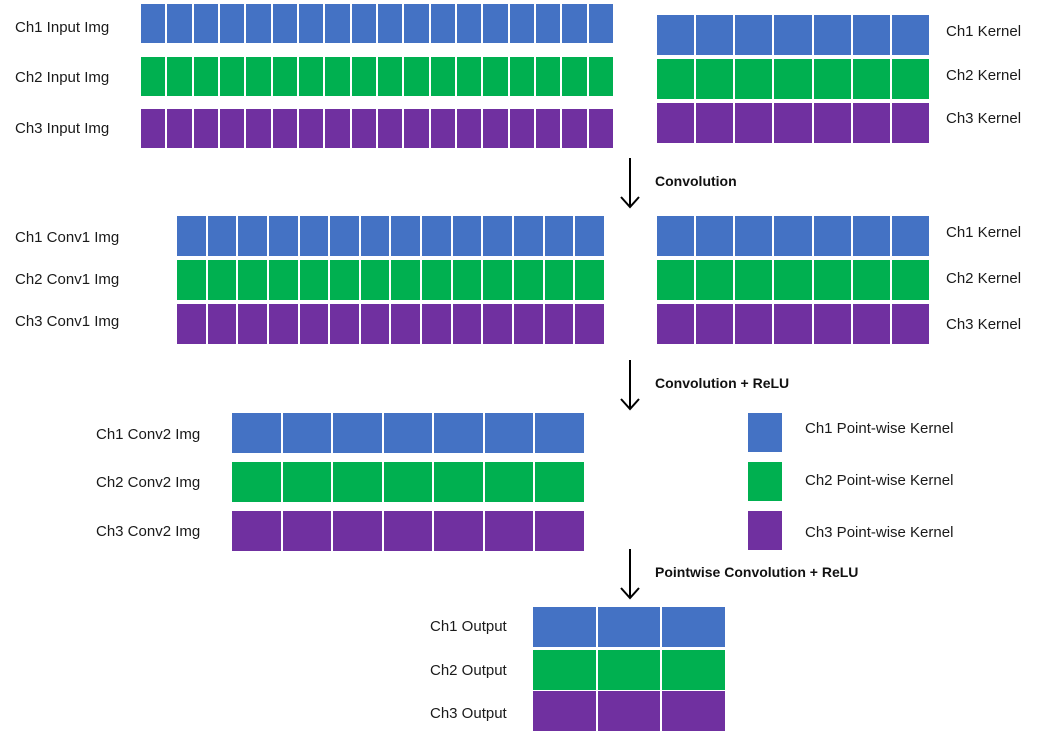 This screenshot has width=1046, height=735. I want to click on label-ch1-conv2-img: Ch1 Conv2 Img, so click(148, 434).